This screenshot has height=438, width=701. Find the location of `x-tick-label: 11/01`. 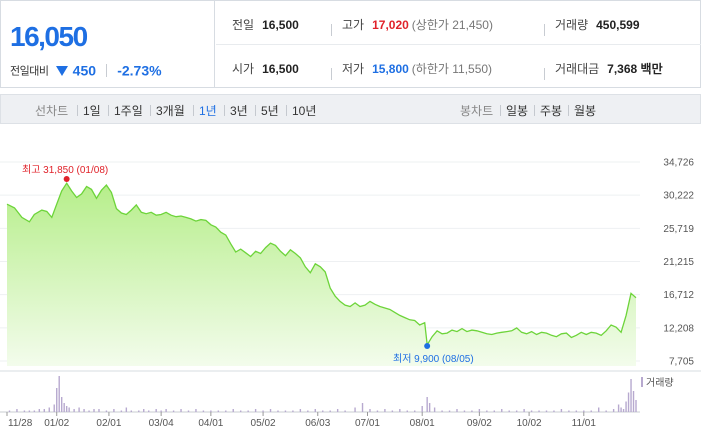

x-tick-label: 11/01 is located at coordinates (584, 423).